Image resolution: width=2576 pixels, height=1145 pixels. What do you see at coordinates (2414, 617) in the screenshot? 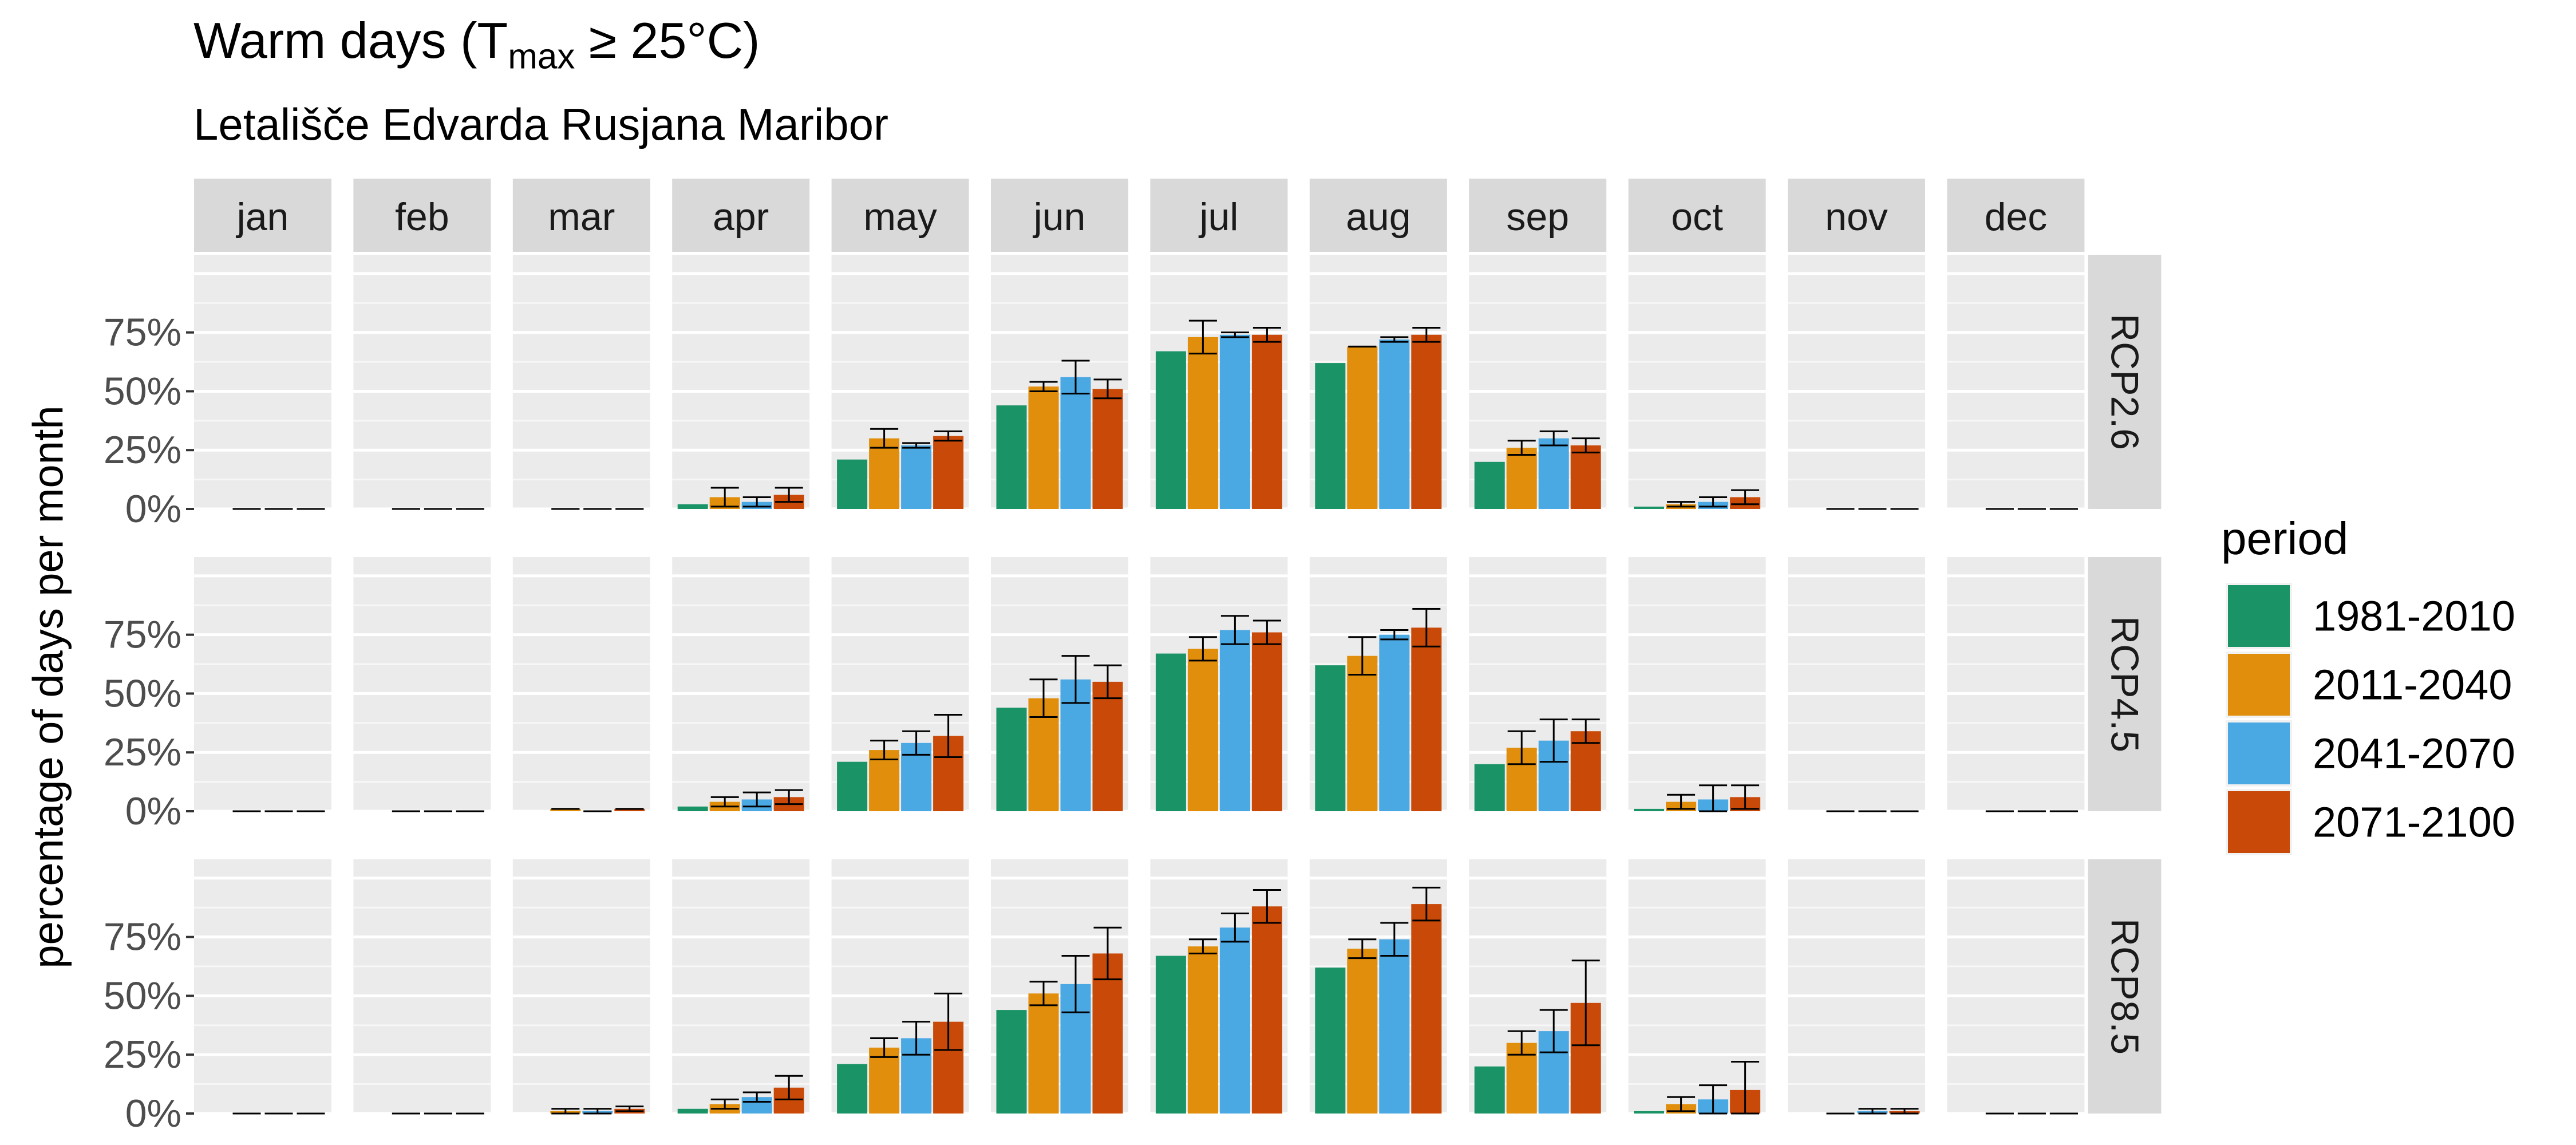
I see `legend-label: 1981-2010` at bounding box center [2414, 617].